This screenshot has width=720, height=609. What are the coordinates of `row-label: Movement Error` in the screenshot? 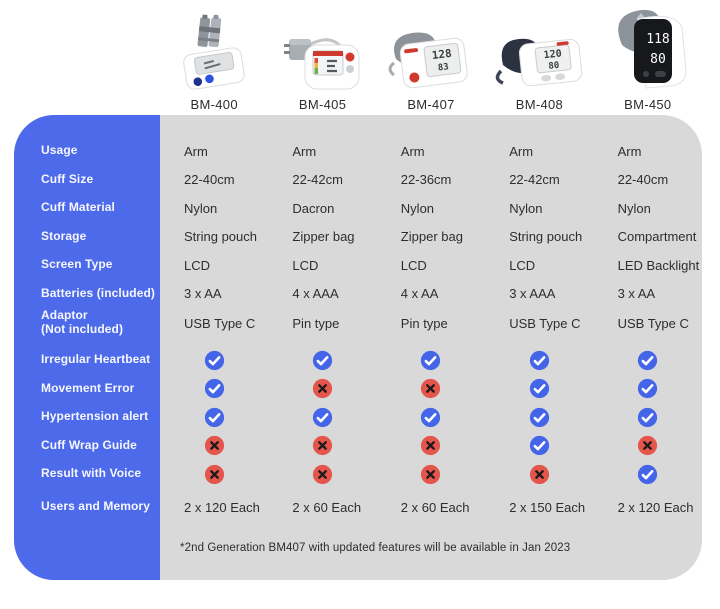 It's located at (88, 387).